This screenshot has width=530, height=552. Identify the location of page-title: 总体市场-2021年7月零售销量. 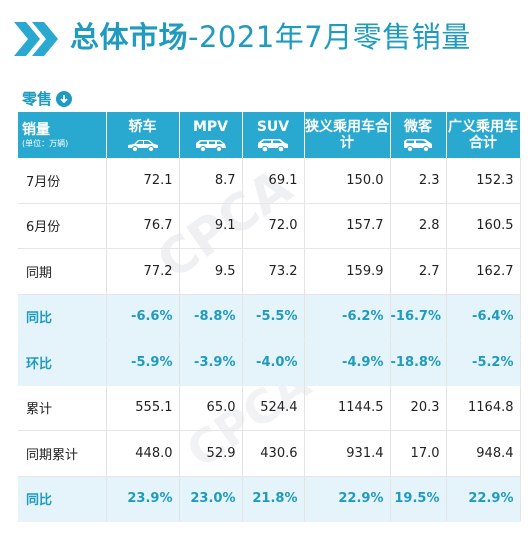
(270, 35).